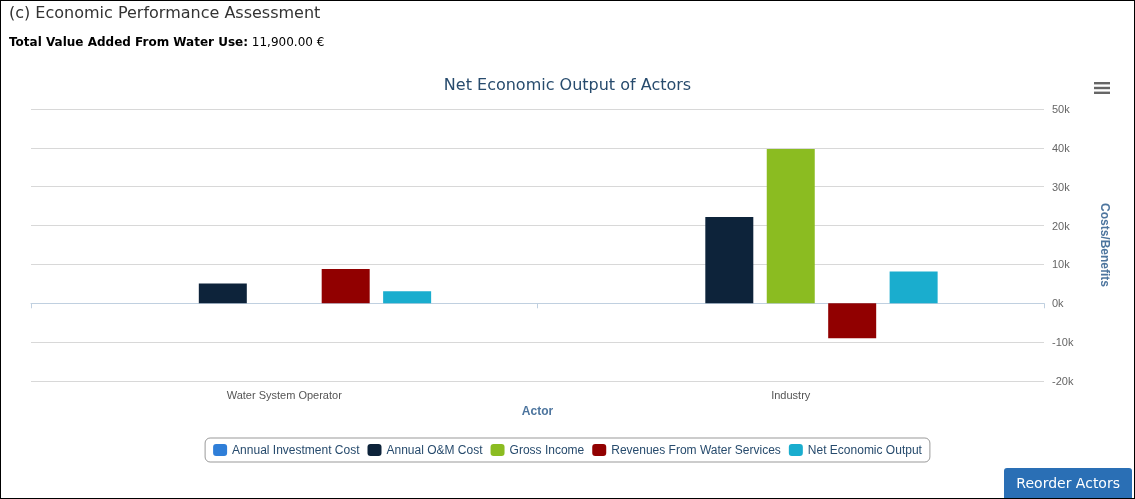  What do you see at coordinates (567, 84) in the screenshot?
I see `chart-title: Net Economic Output of Actors` at bounding box center [567, 84].